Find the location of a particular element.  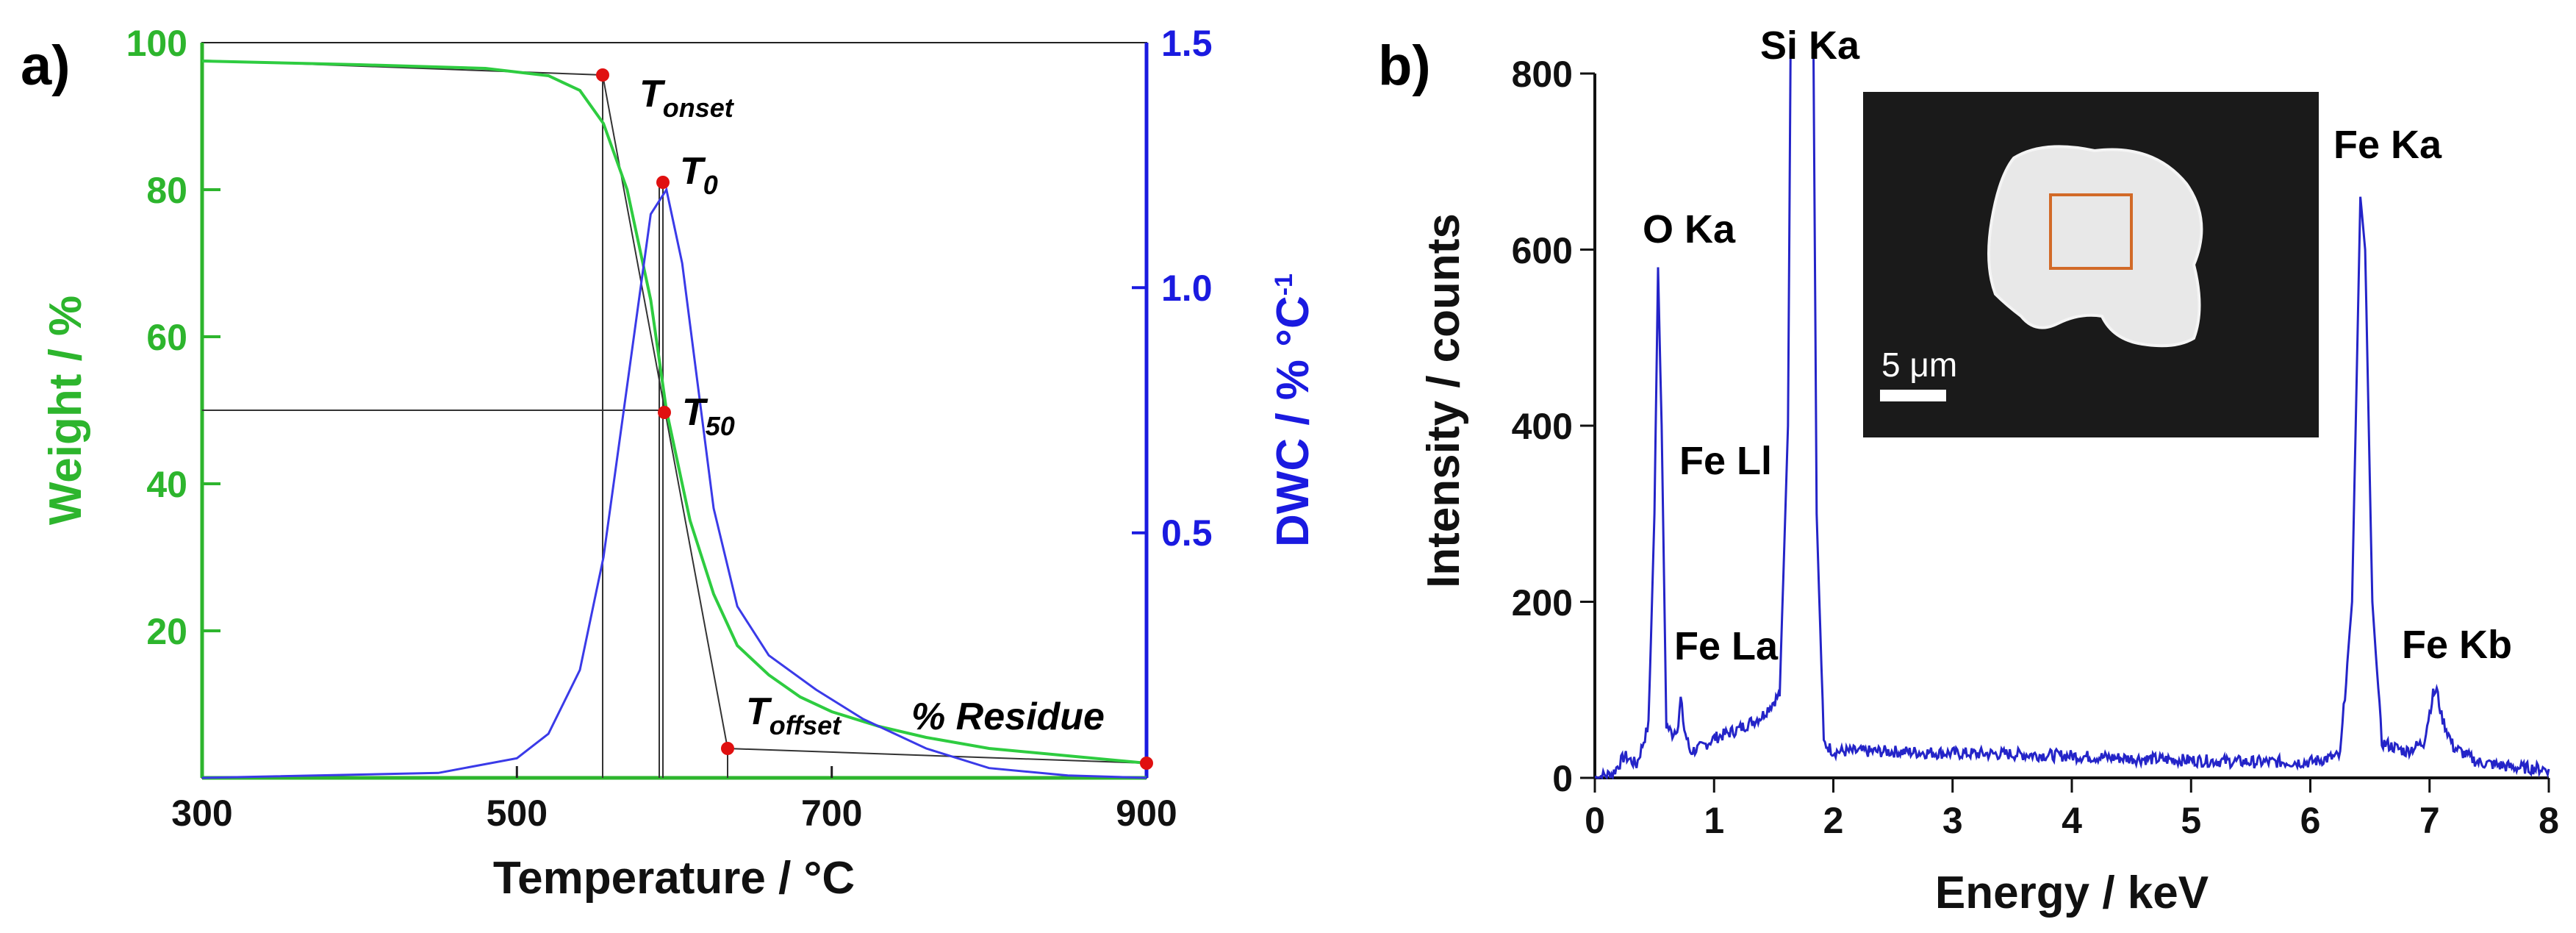

b-x-tick-label-2: 2 is located at coordinates (1833, 820).